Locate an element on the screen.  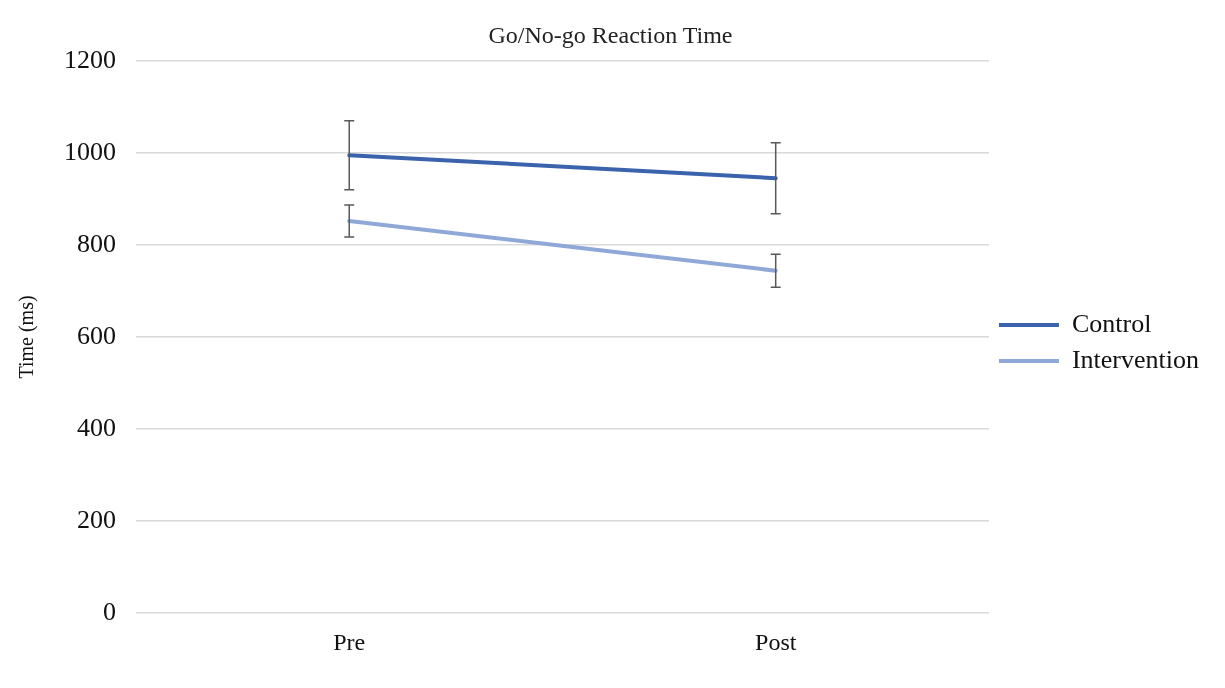
y-tick-label: 400 is located at coordinates (96, 427).